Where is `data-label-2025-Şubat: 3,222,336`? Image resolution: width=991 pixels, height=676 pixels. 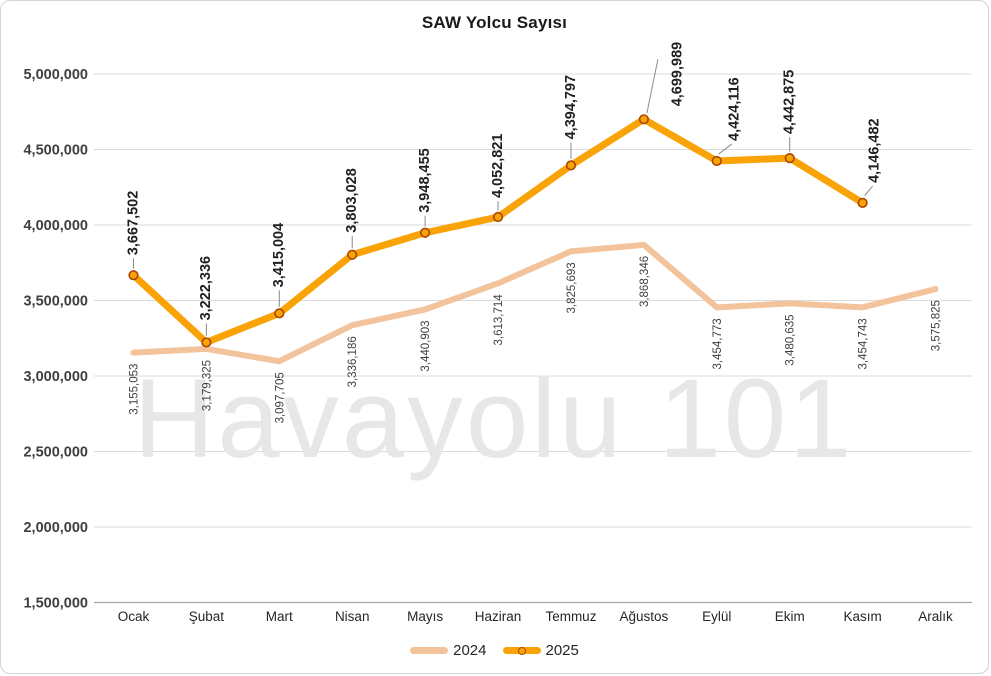 data-label-2025-Şubat: 3,222,336 is located at coordinates (206, 288).